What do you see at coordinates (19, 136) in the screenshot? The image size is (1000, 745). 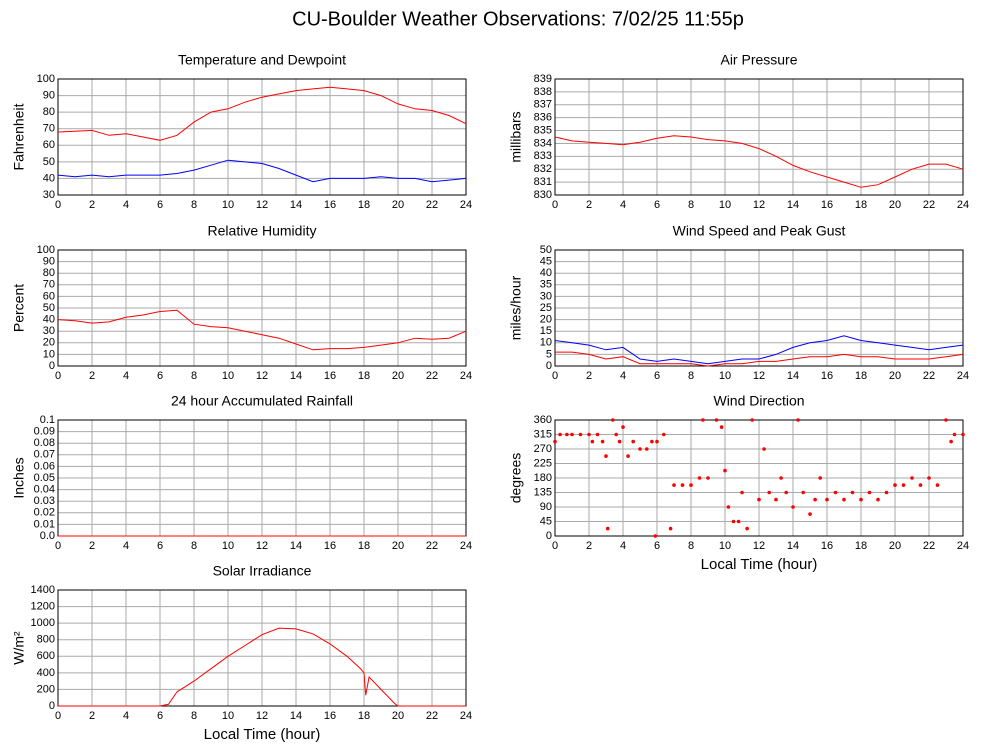 I see `y-axis-label: Fahrenheit` at bounding box center [19, 136].